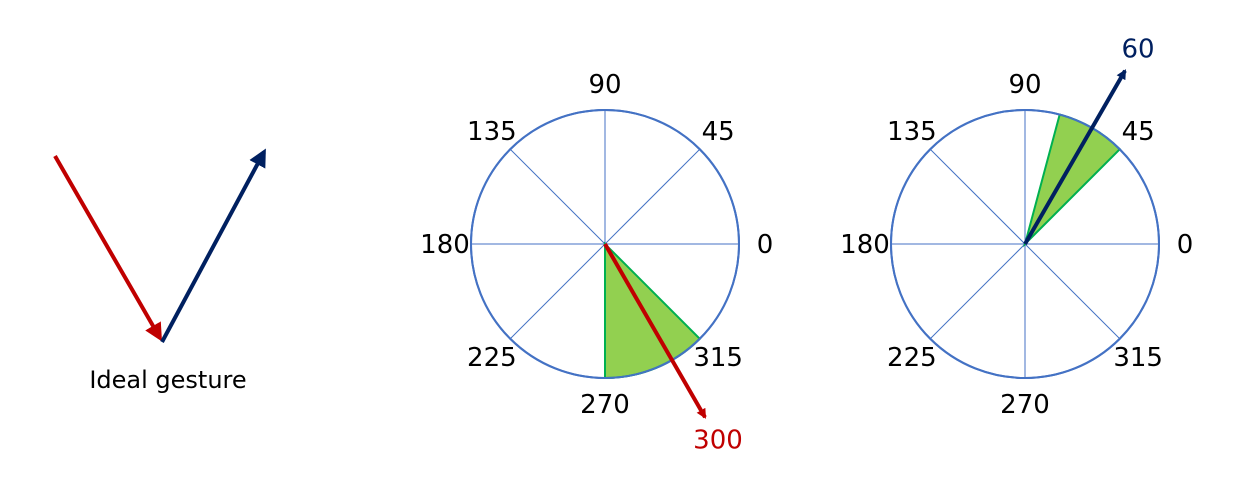  I want to click on ideal-gesture-up-stroke, so click(213, 245).